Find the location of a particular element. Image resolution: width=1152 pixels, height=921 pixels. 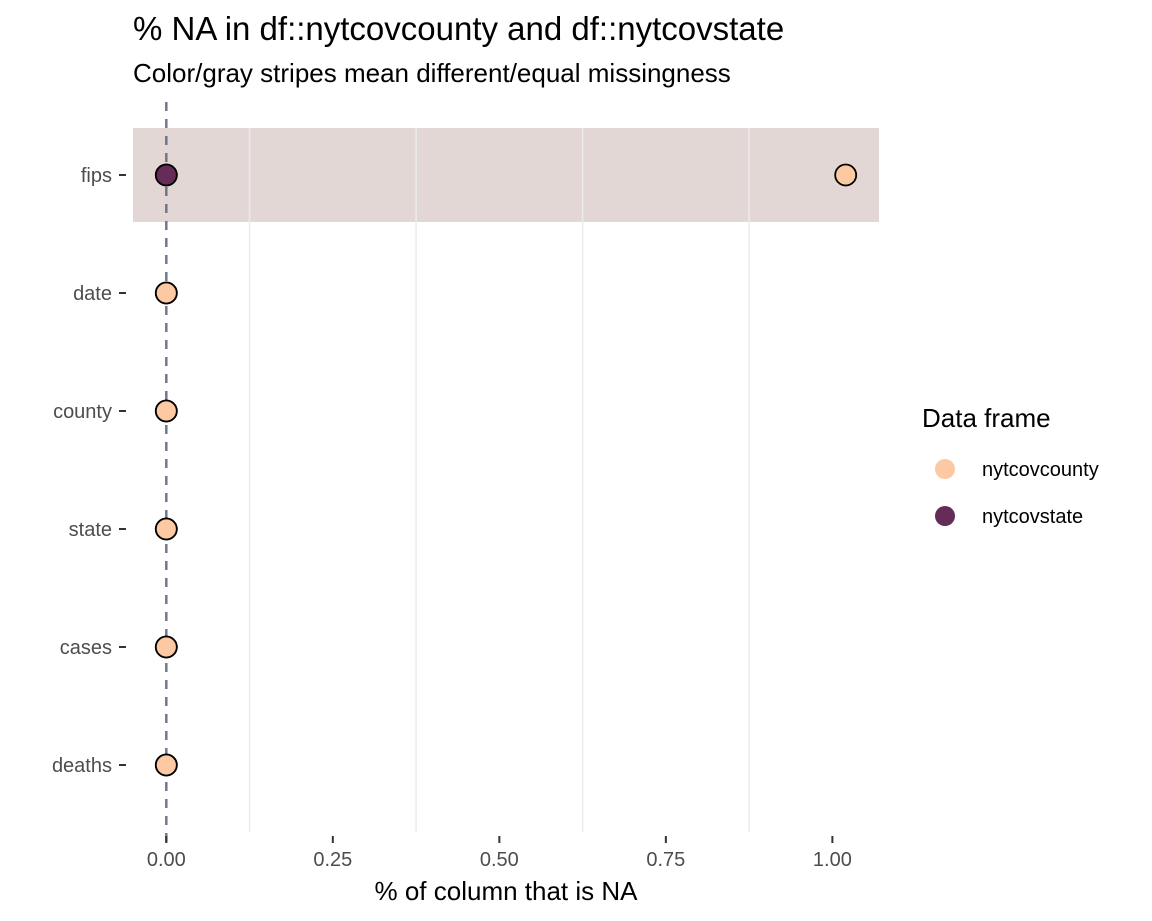

y-tick-label-deaths: deaths is located at coordinates (82, 766).